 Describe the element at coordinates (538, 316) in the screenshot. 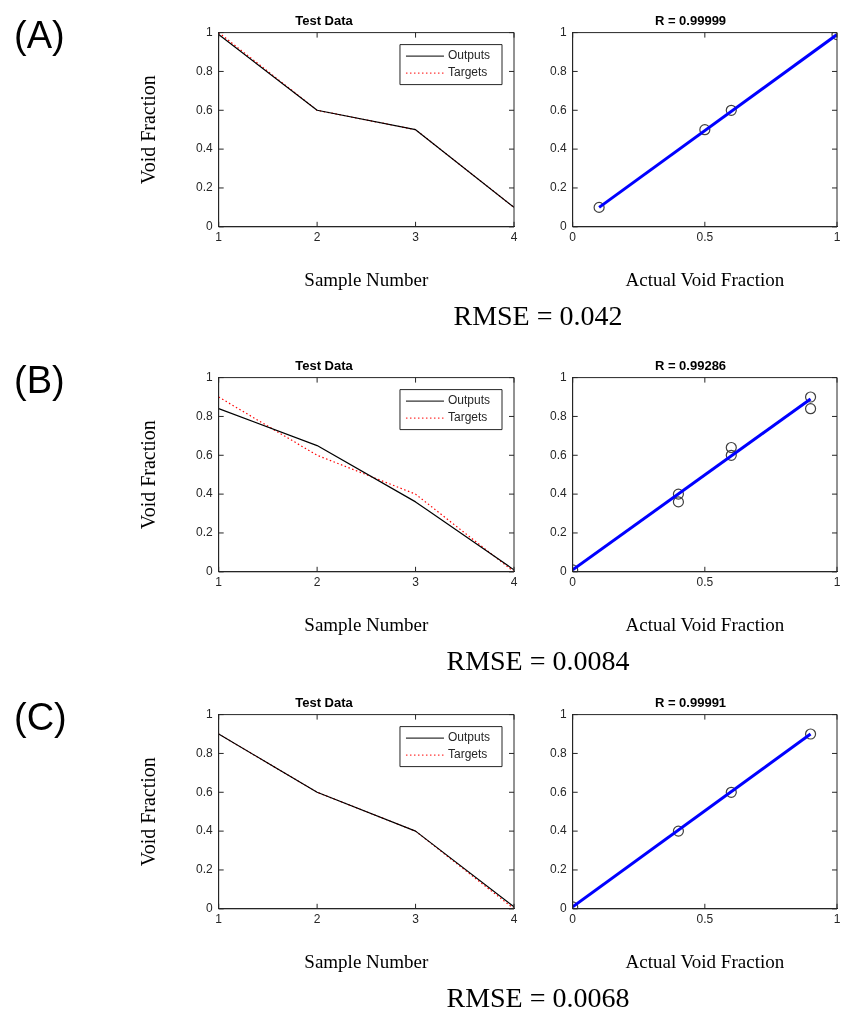

I see `text: RMSE = 0.042` at that location.